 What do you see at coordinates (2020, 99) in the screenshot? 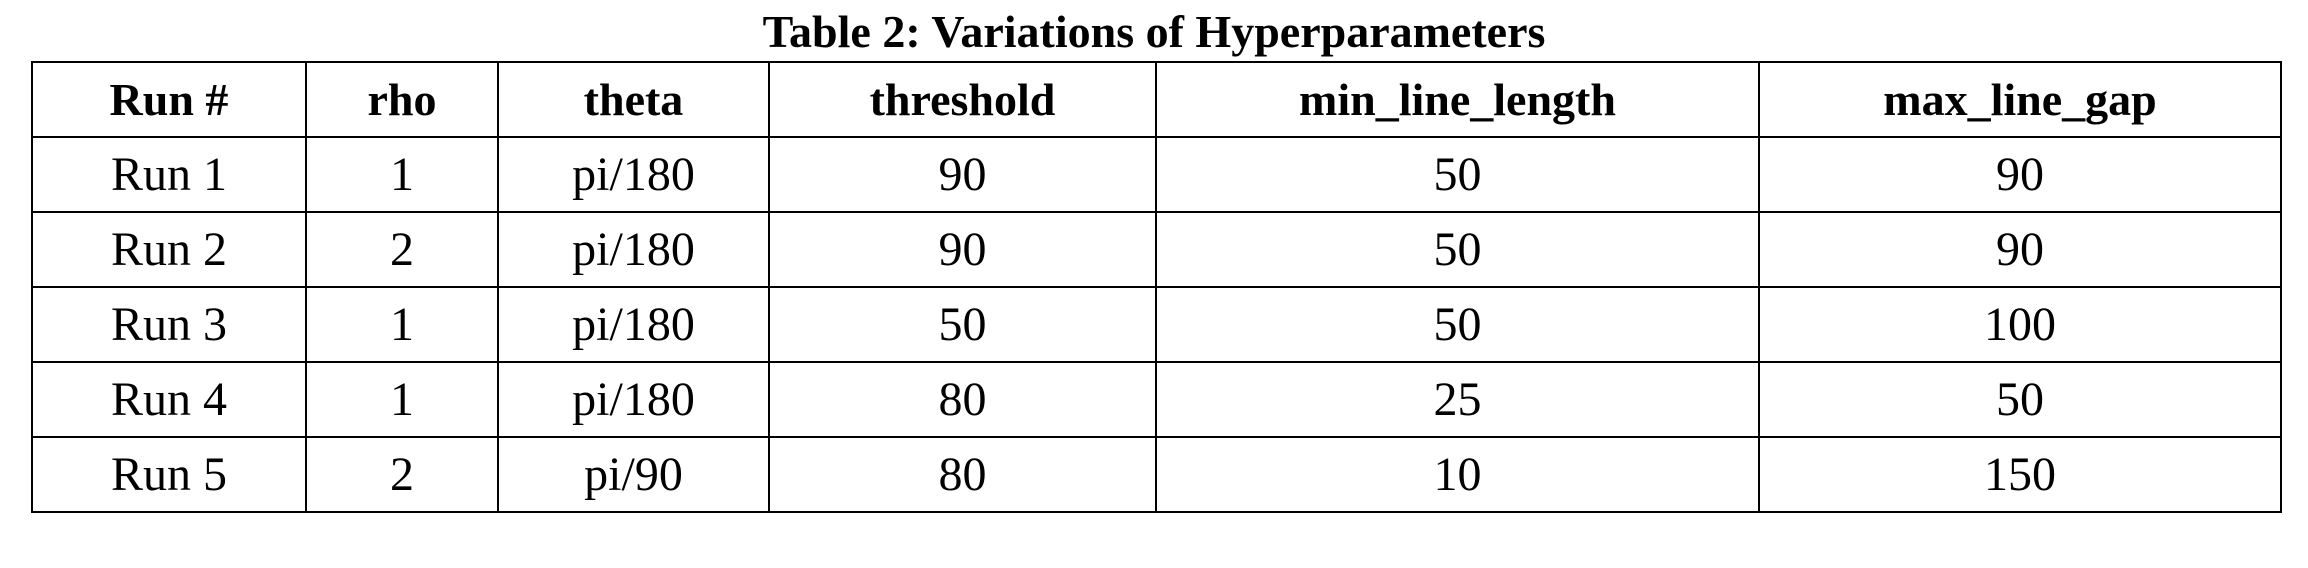
I see `header-max-line-gap: max_line_gap` at bounding box center [2020, 99].